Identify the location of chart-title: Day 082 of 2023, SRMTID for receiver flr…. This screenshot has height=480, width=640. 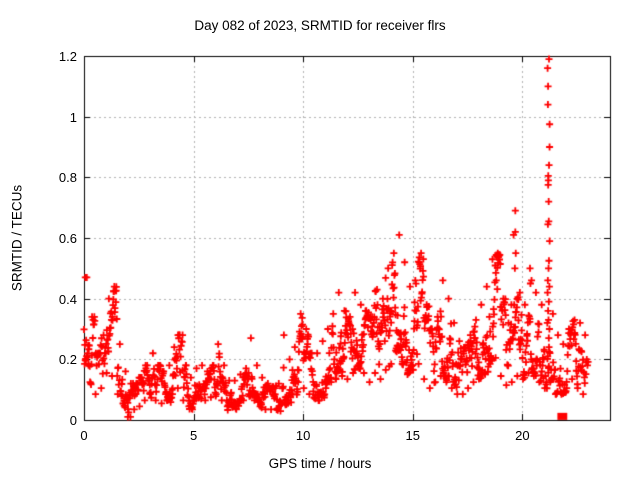
(320, 25).